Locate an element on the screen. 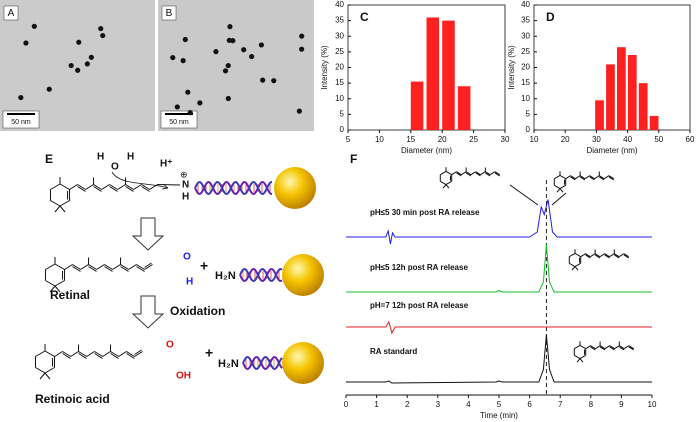 Image resolution: width=696 pixels, height=422 pixels. x-tick-label: 6 is located at coordinates (529, 404).